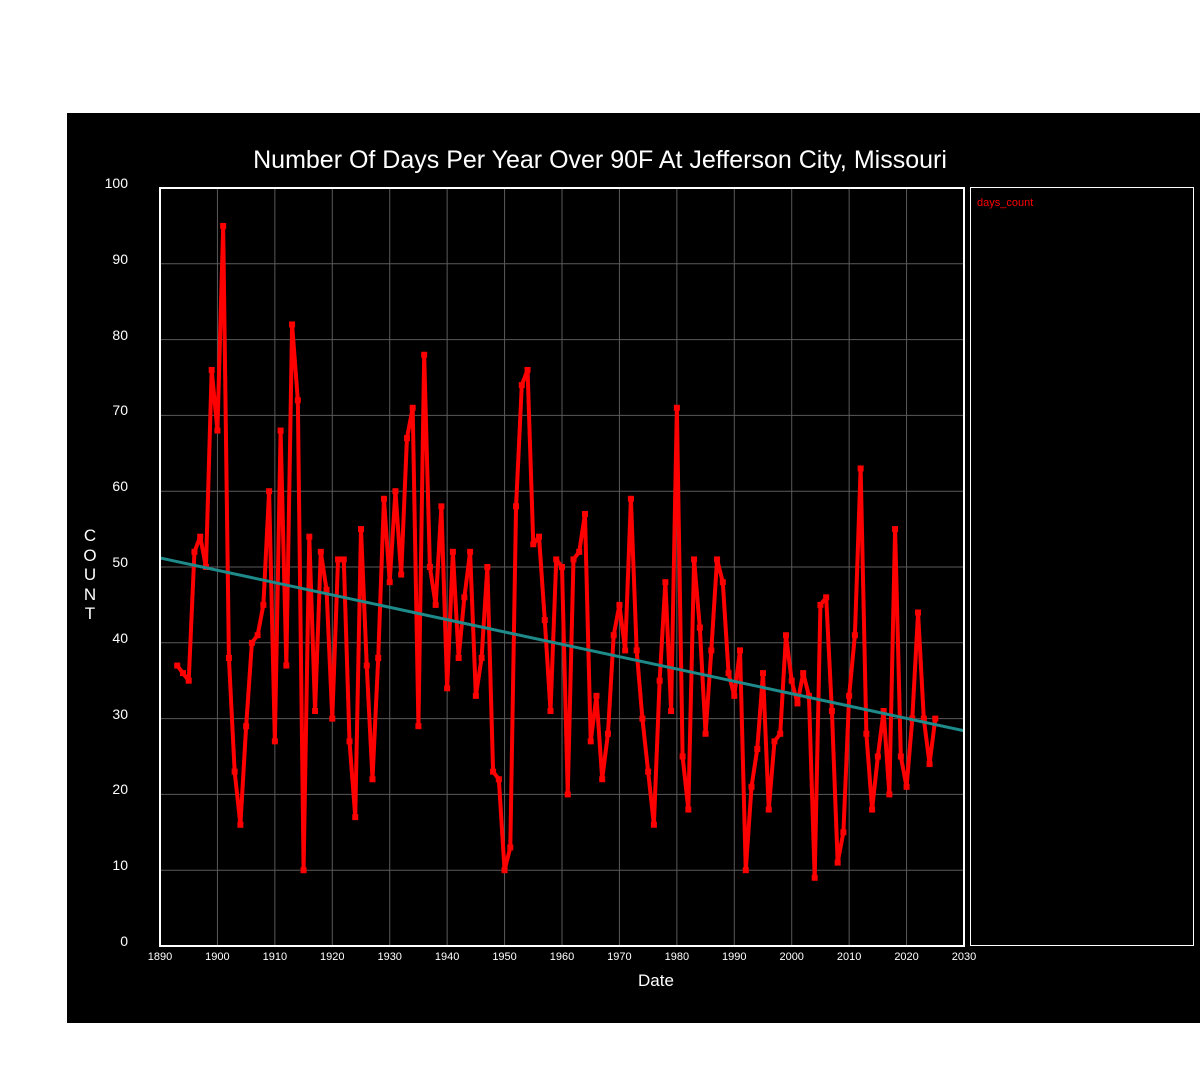  What do you see at coordinates (90, 574) in the screenshot?
I see `y-axis-label: COUNT` at bounding box center [90, 574].